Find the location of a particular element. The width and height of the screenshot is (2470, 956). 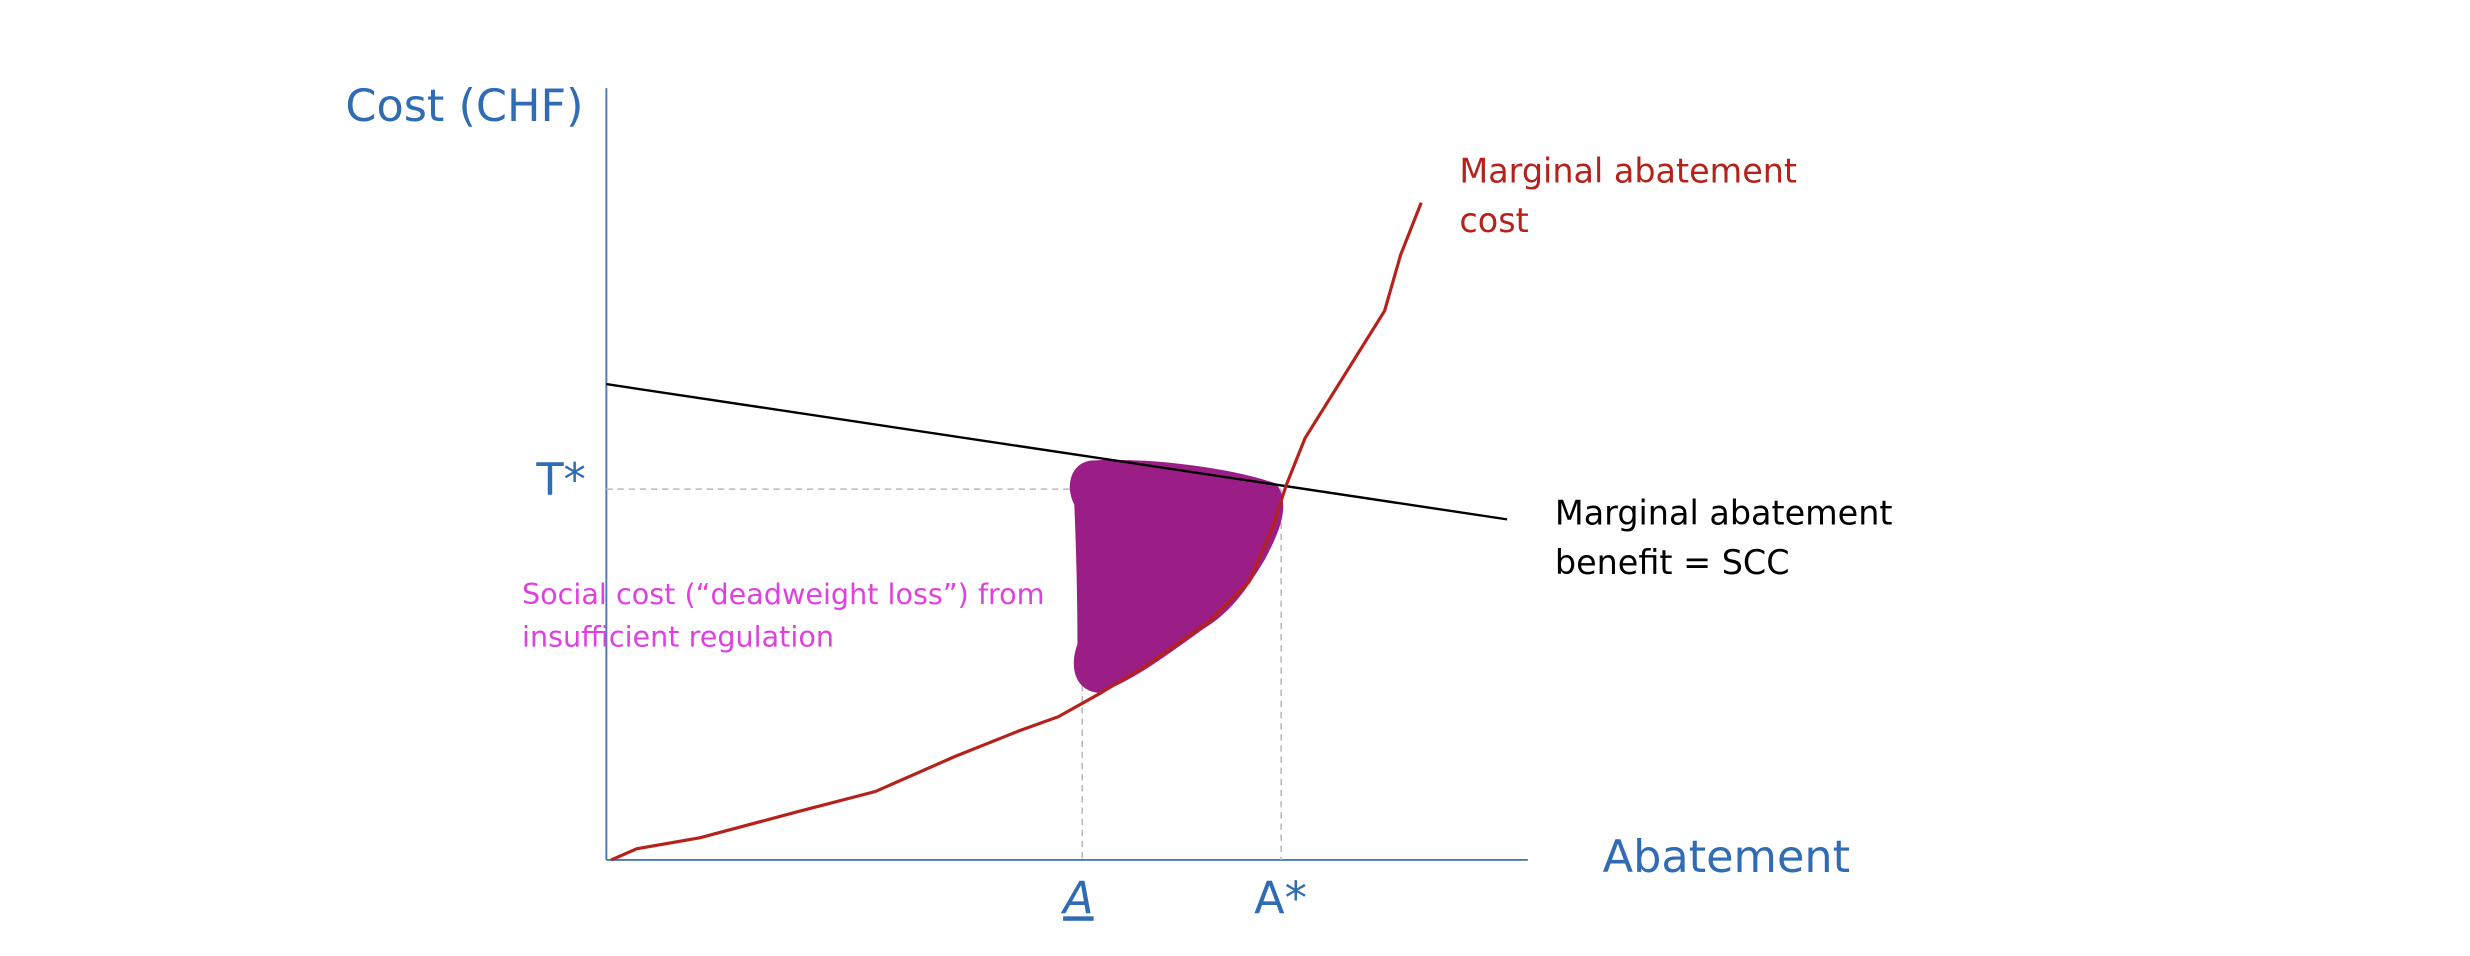

annotation-line: Social cost (“deadweight loss”) from is located at coordinates (783, 594).